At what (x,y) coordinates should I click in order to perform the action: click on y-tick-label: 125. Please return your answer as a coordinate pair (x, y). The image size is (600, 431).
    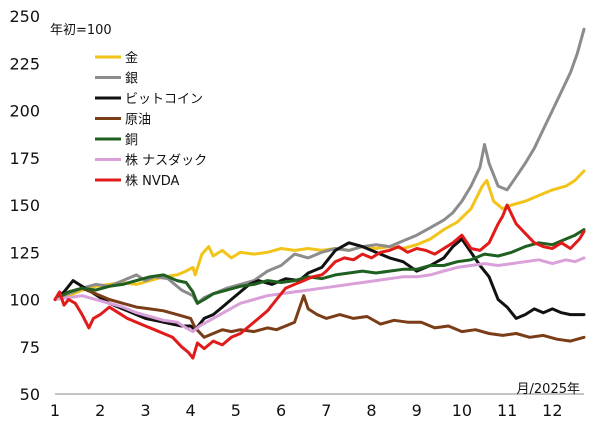
    Looking at the image, I should click on (24, 252).